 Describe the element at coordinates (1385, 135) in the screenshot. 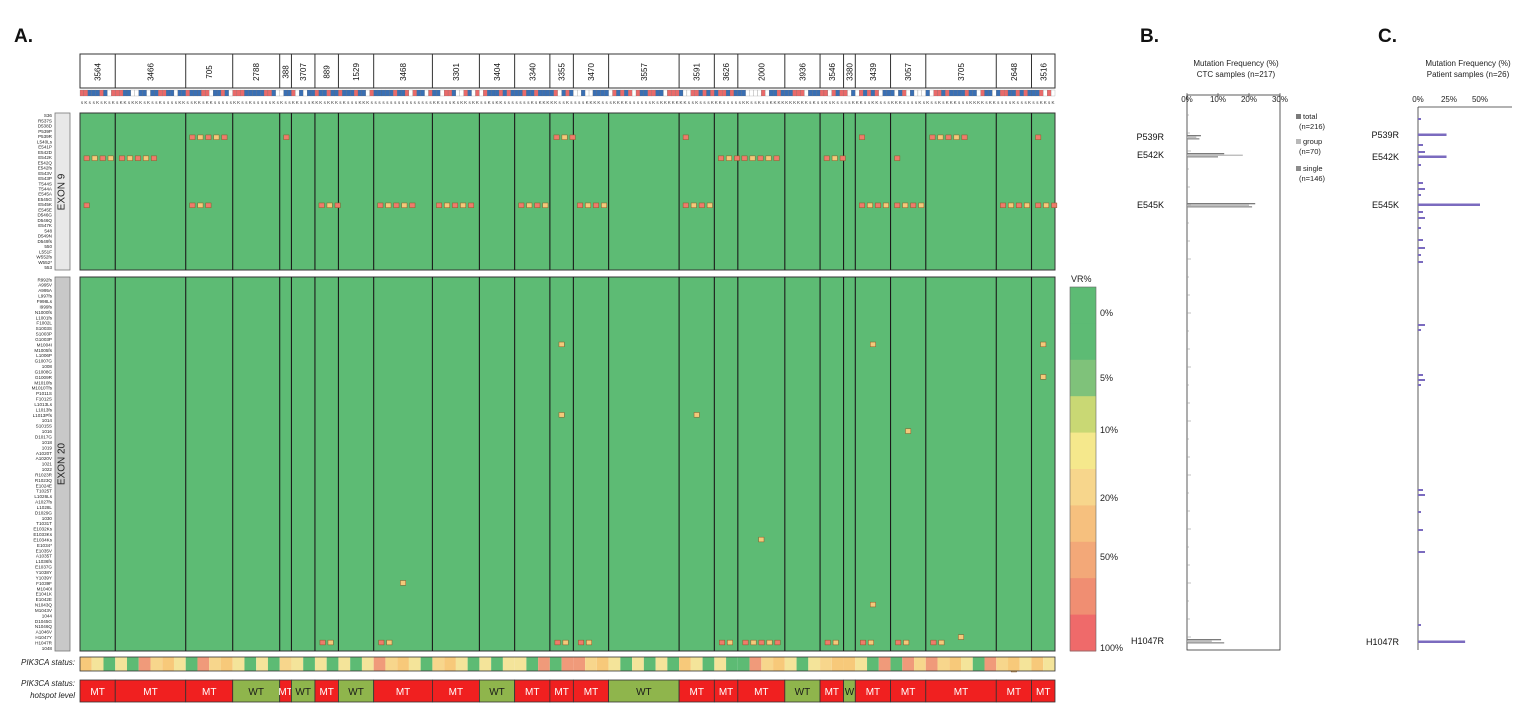

I see `panel-c-category-label: P539R` at that location.